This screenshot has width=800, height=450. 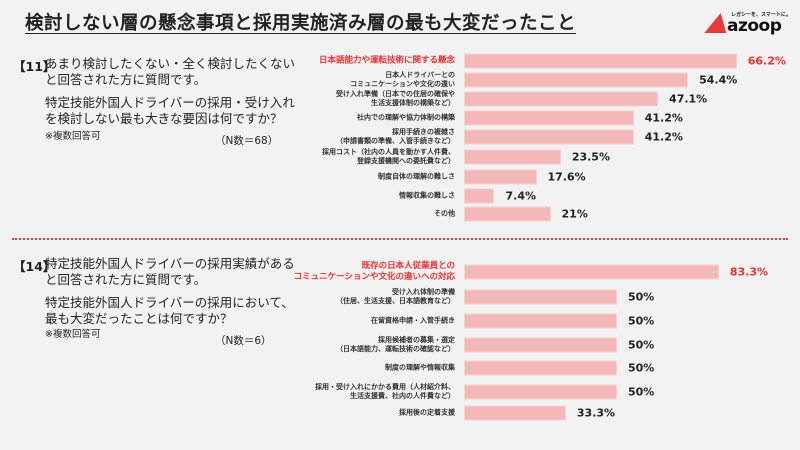 I want to click on question-11-sample-size: （N数＝68）, so click(x=247, y=141).